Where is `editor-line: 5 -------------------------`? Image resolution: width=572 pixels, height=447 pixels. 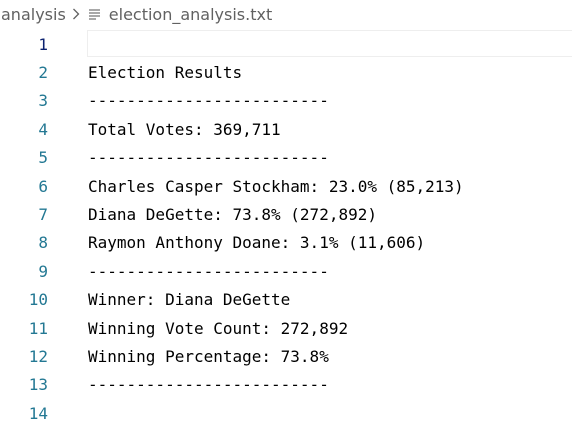 editor-line: 5 ------------------------- is located at coordinates (286, 158).